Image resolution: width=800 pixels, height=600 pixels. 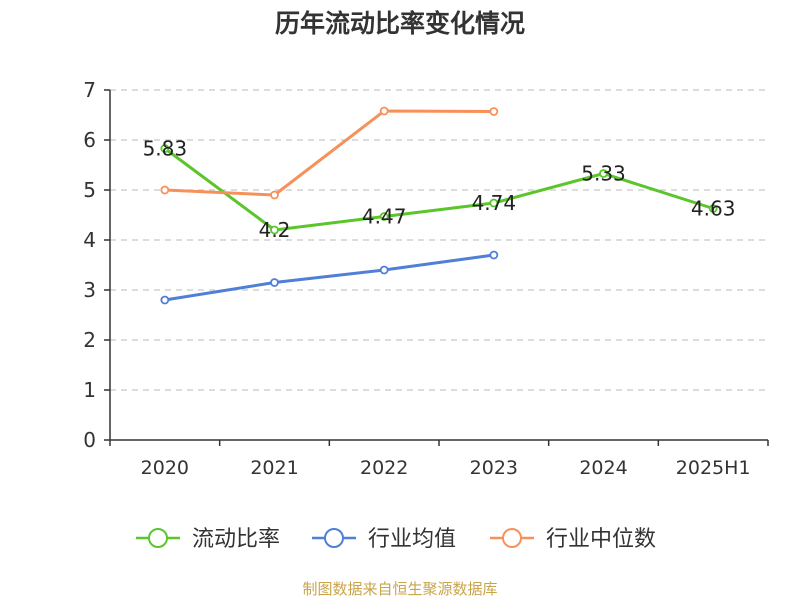 What do you see at coordinates (165, 468) in the screenshot?
I see `x-tick-label: 2020` at bounding box center [165, 468].